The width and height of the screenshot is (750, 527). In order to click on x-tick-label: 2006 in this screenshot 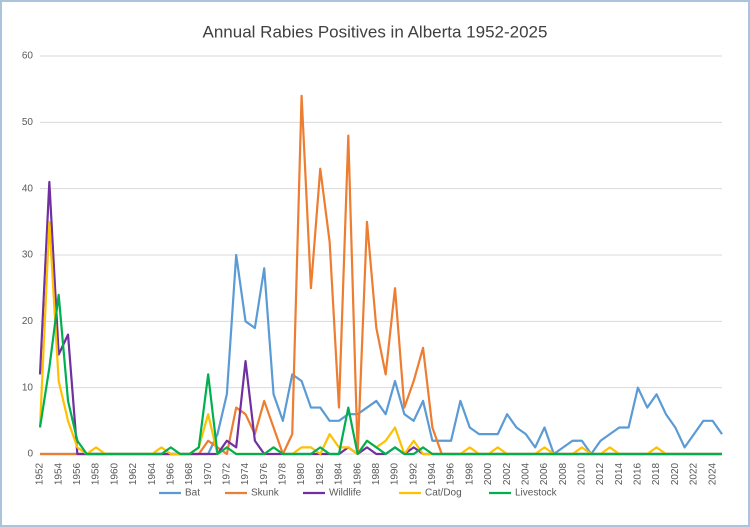, I will do `click(544, 473)`.